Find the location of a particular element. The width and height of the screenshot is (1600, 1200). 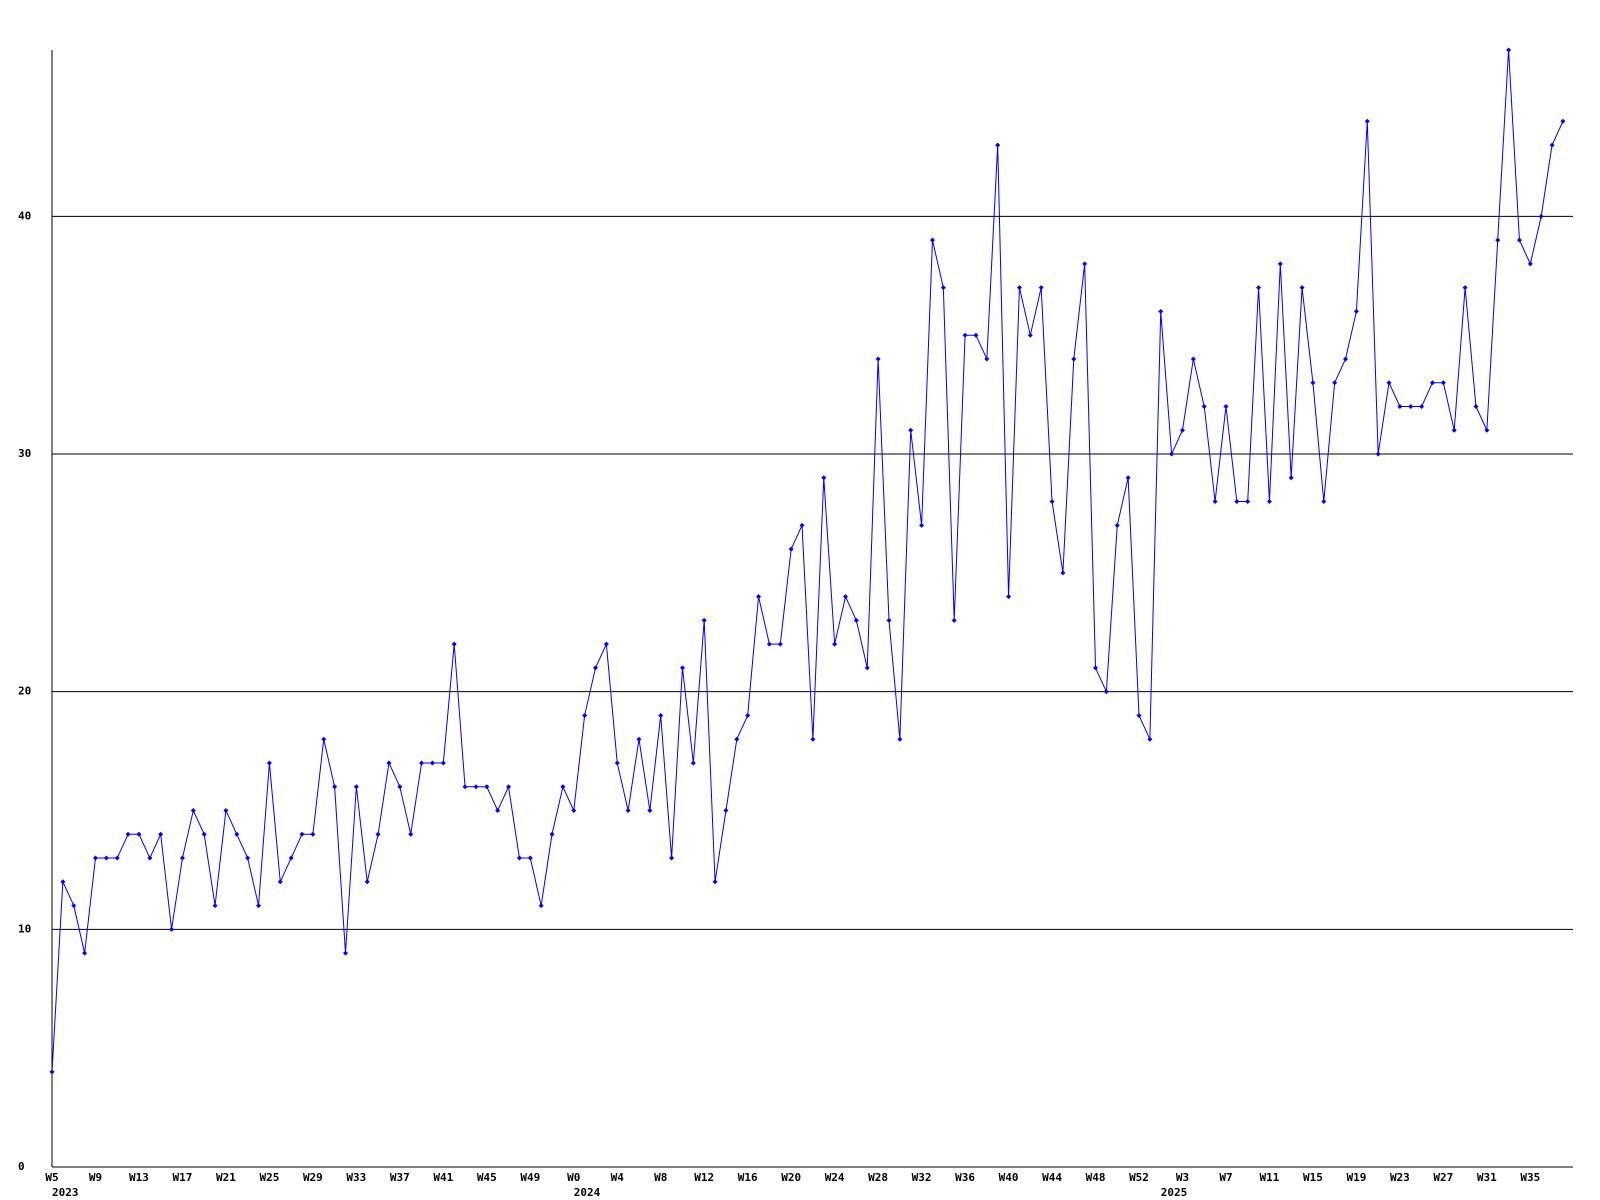

x-tick-label: W21 is located at coordinates (226, 1177).